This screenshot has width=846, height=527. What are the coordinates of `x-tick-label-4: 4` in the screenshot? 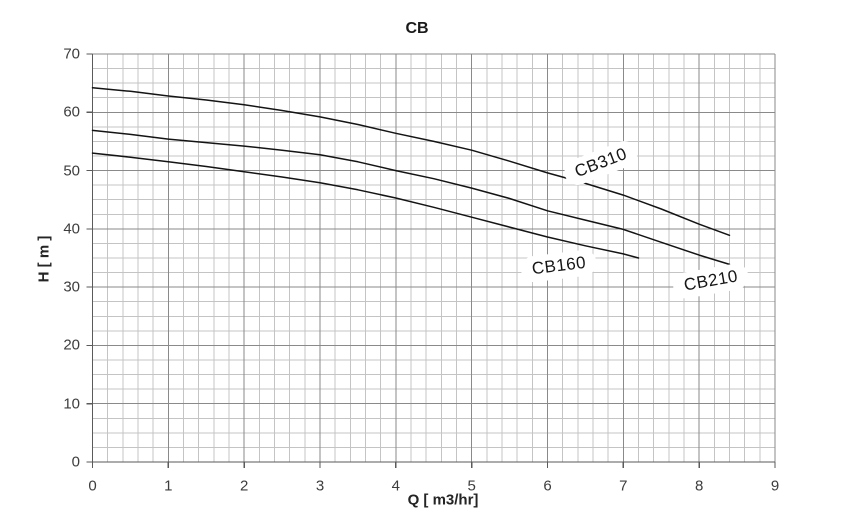 It's located at (395, 486).